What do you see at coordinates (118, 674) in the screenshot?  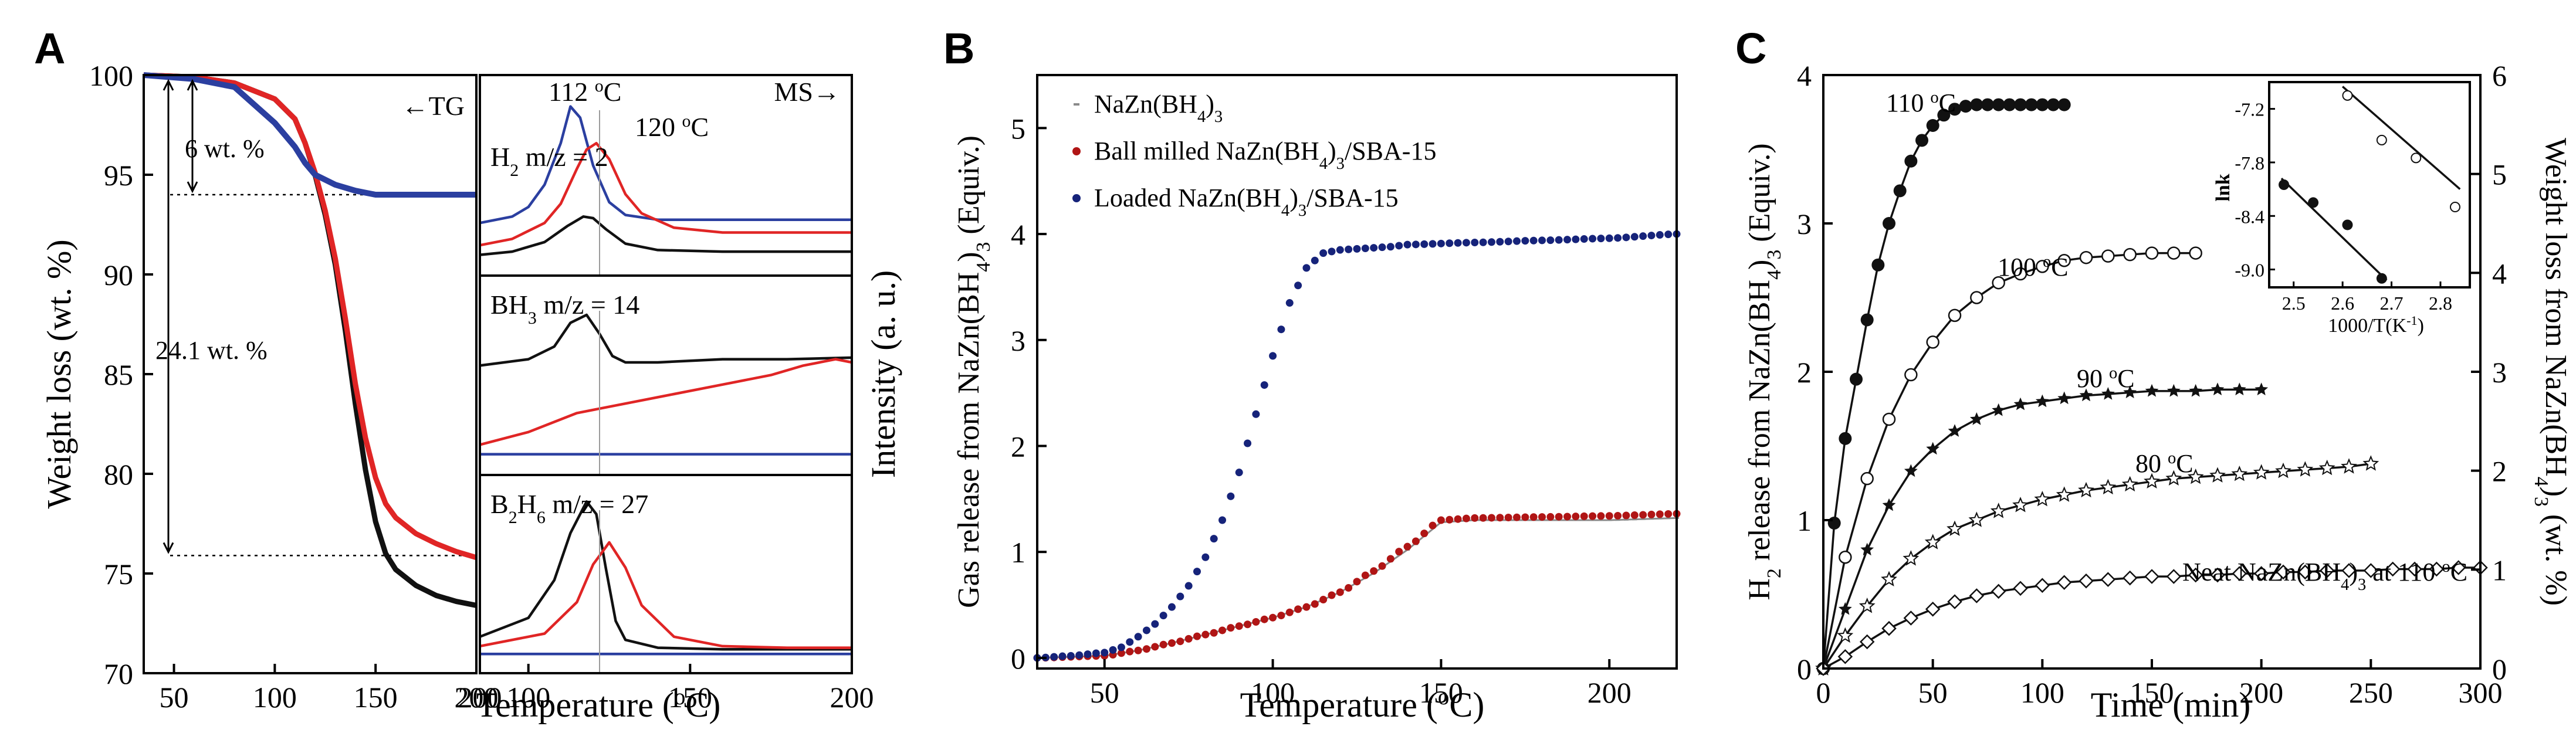 I see `tg-ytick-label: 70` at bounding box center [118, 674].